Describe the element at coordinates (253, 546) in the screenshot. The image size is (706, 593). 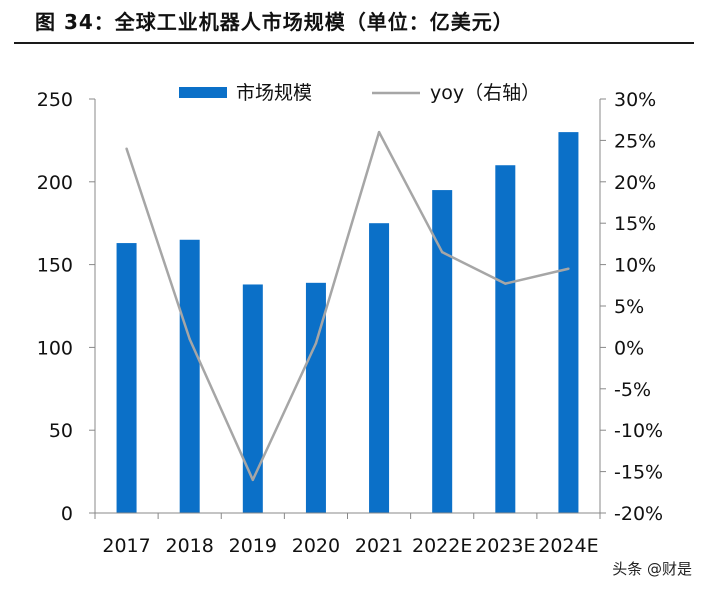
I see `x-tick-label: 2019` at that location.